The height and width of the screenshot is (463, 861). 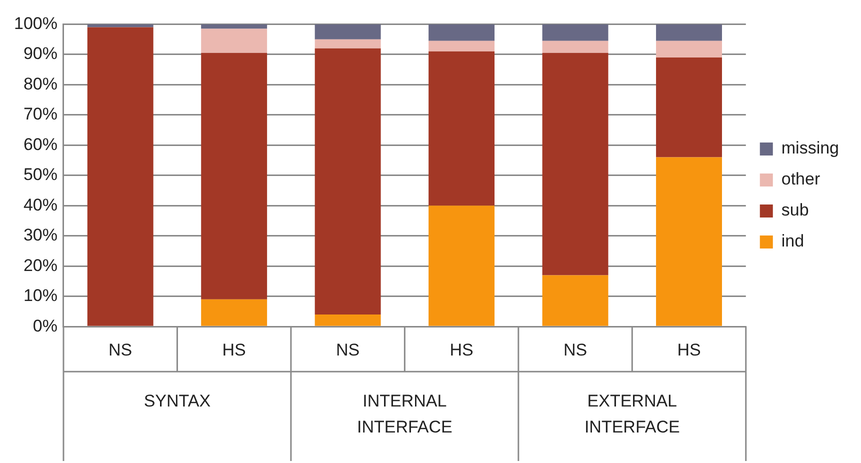 What do you see at coordinates (404, 413) in the screenshot?
I see `text: INTERNAL INTERFACE` at bounding box center [404, 413].